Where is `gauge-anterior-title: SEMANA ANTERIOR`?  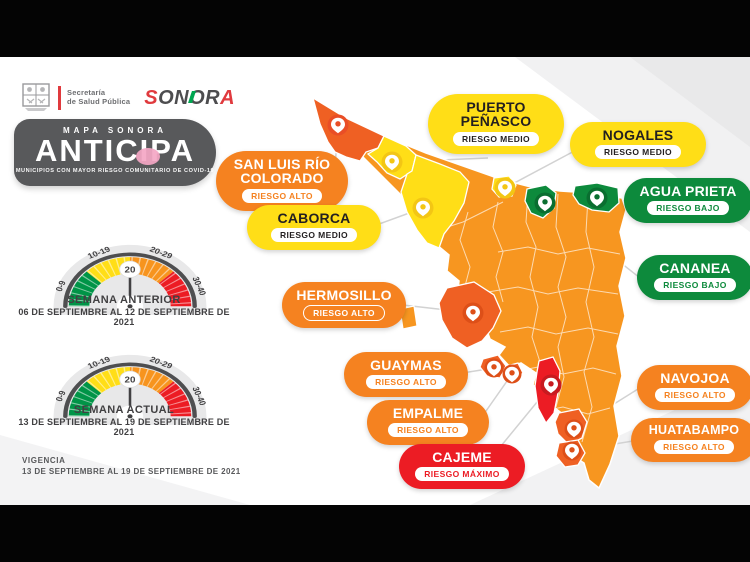
gauge-anterior-title: SEMANA ANTERIOR is located at coordinates (124, 300).